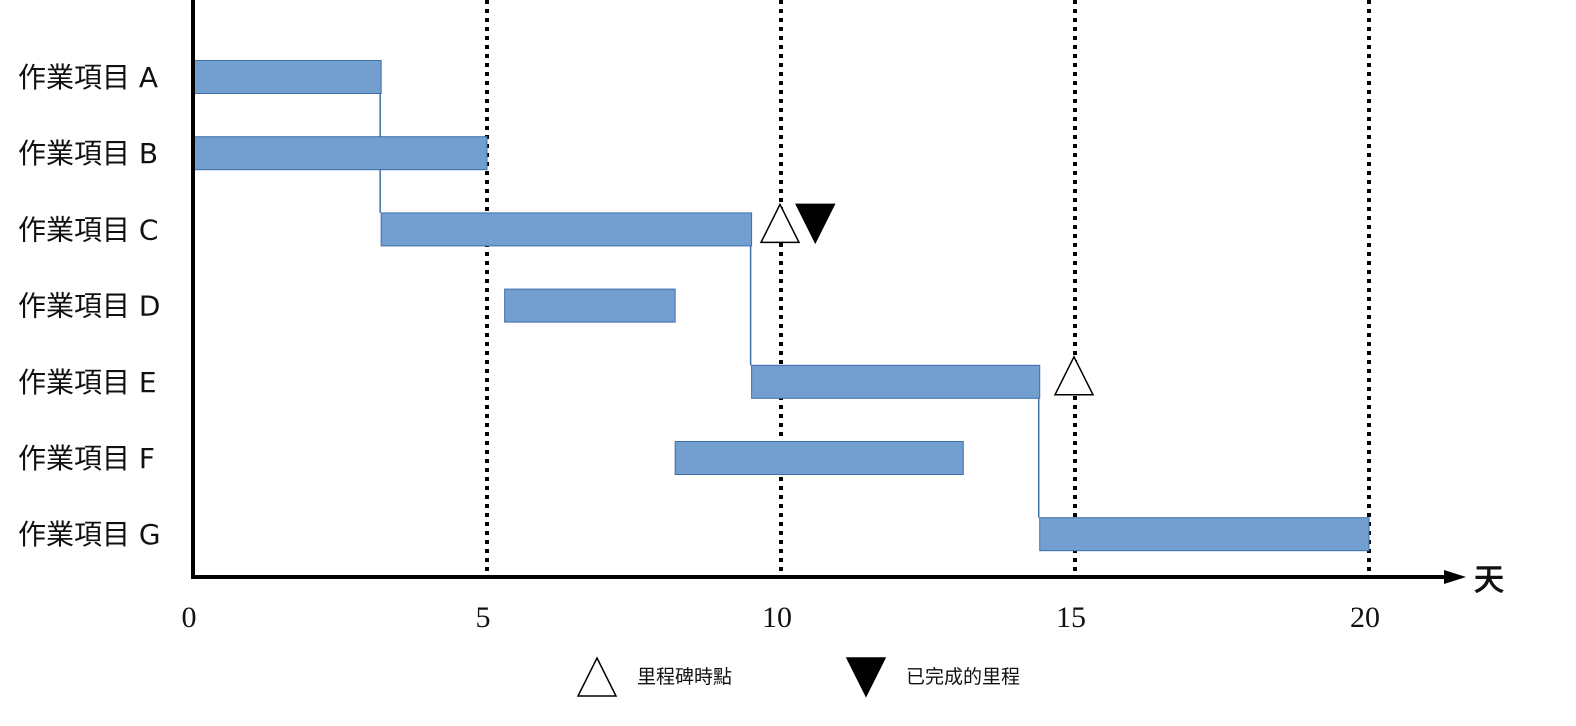 Image resolution: width=1576 pixels, height=726 pixels. What do you see at coordinates (597, 676) in the screenshot?
I see `legend-milestone-icon` at bounding box center [597, 676].